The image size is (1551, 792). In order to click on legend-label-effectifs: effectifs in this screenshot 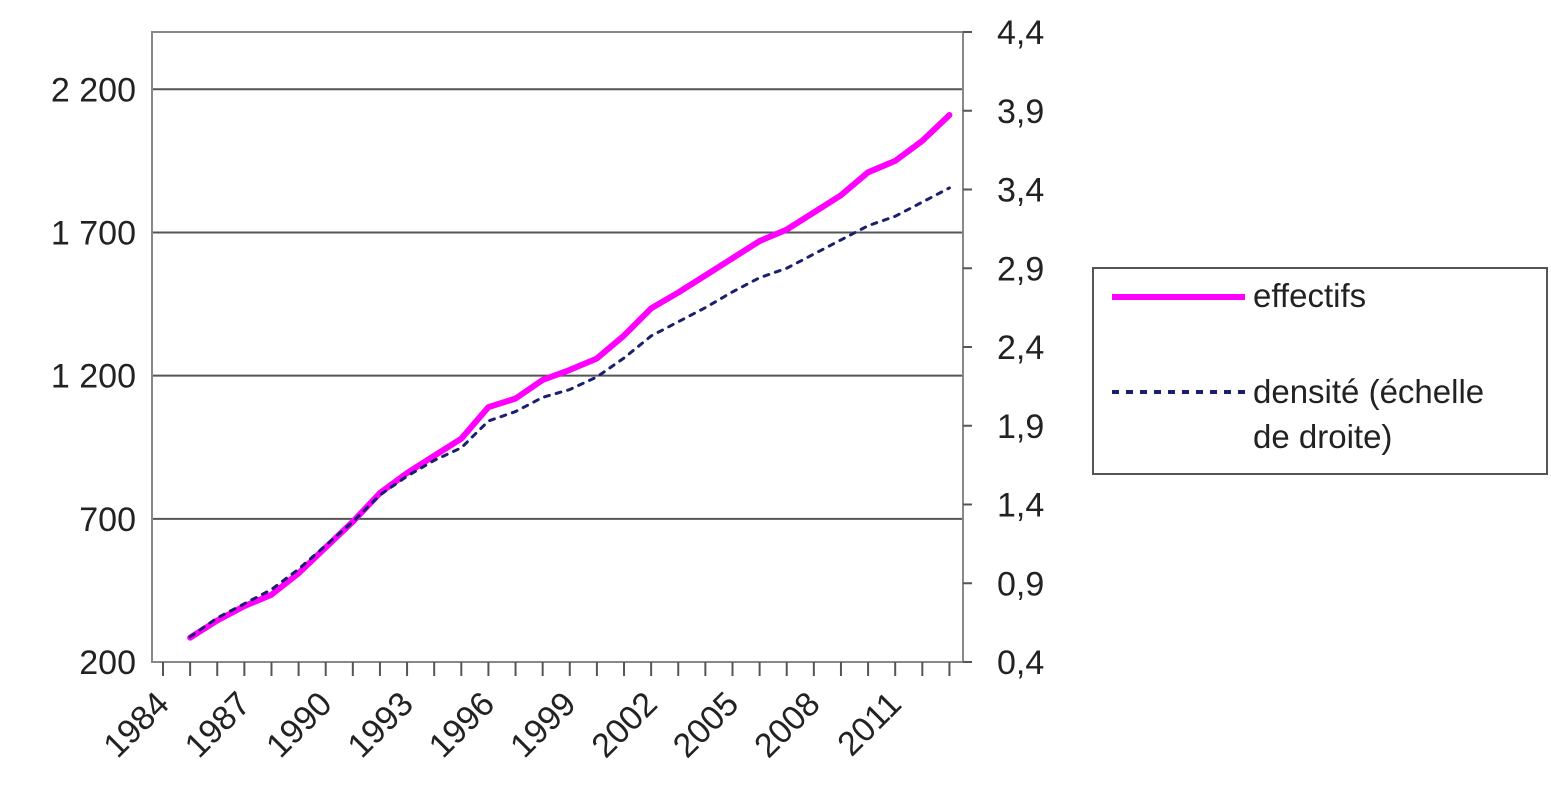, I will do `click(1309, 295)`.